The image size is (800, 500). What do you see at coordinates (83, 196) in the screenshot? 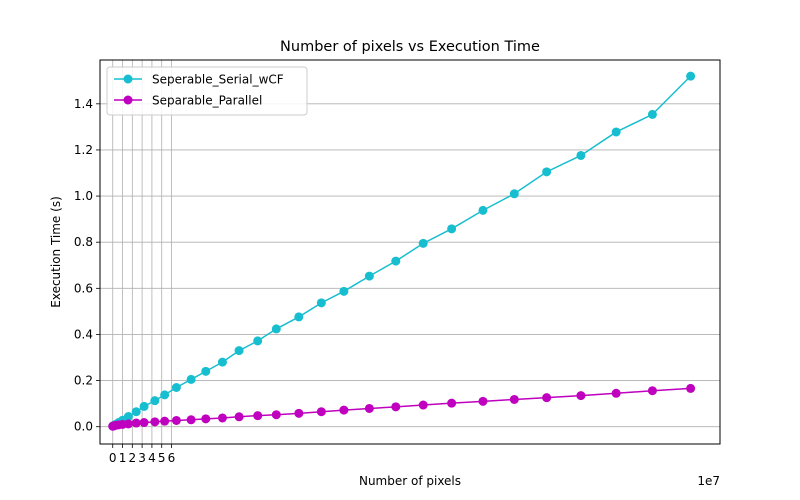
I see `y-tick-label: 1.0` at bounding box center [83, 196].